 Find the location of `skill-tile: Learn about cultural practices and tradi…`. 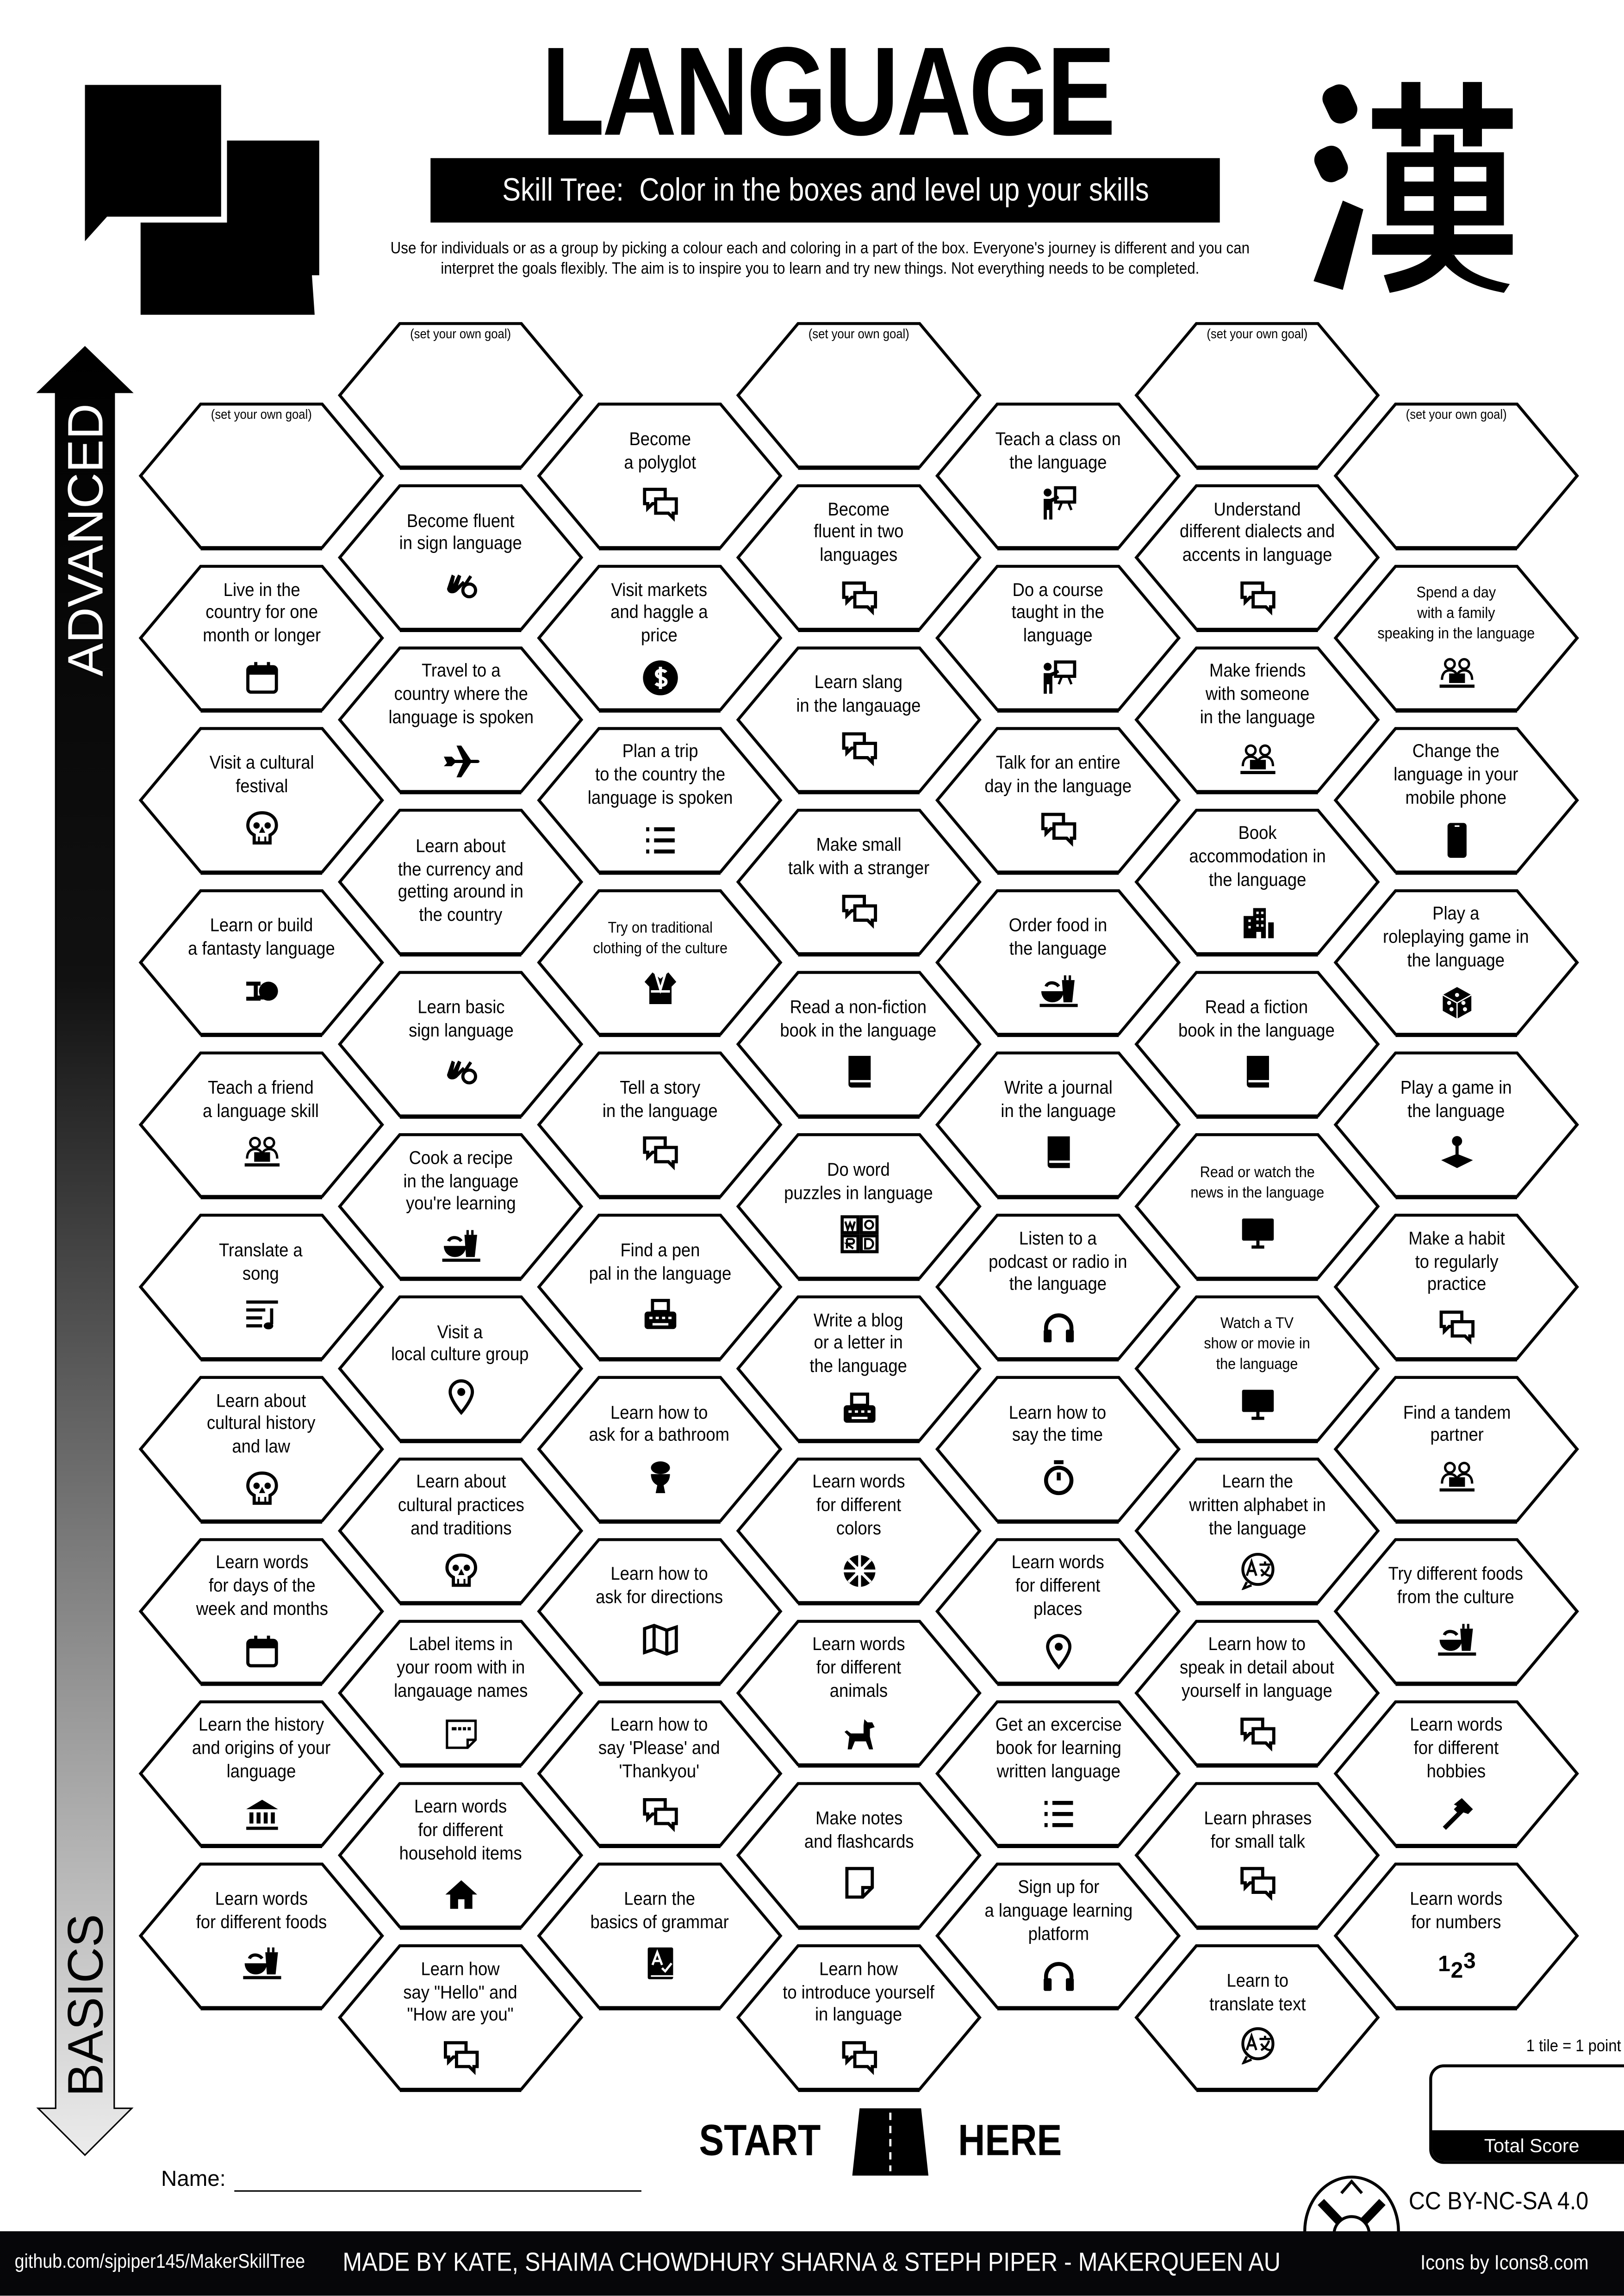

skill-tile: Learn about cultural practices and tradi… is located at coordinates (460, 1530).